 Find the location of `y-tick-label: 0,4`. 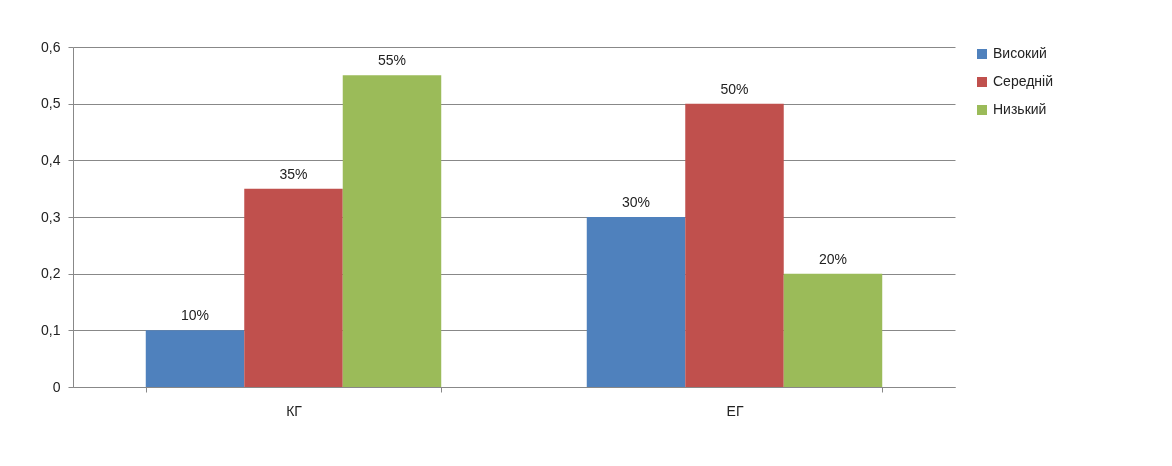

y-tick-label: 0,4 is located at coordinates (51, 159).